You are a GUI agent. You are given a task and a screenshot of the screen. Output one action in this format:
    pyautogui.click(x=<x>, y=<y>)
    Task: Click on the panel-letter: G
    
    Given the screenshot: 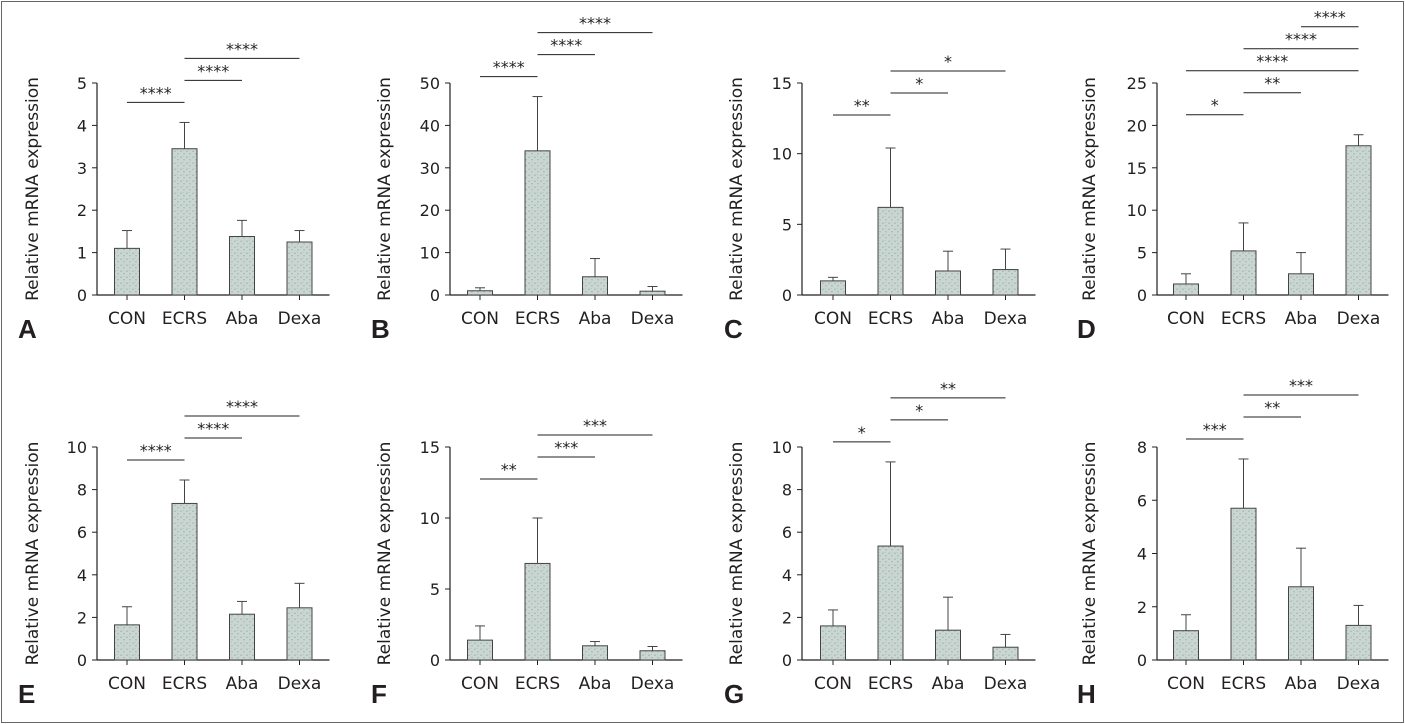 What is the action you would take?
    pyautogui.click(x=734, y=694)
    